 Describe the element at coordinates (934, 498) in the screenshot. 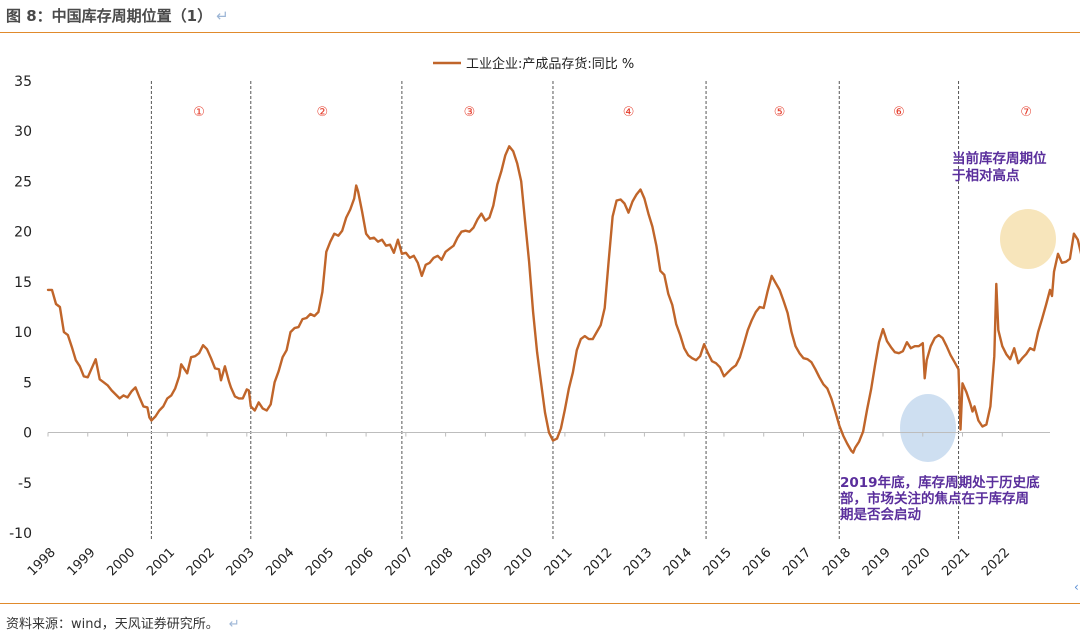

I see `annotation-line: 部，市场关注的焦点在于库存周` at that location.